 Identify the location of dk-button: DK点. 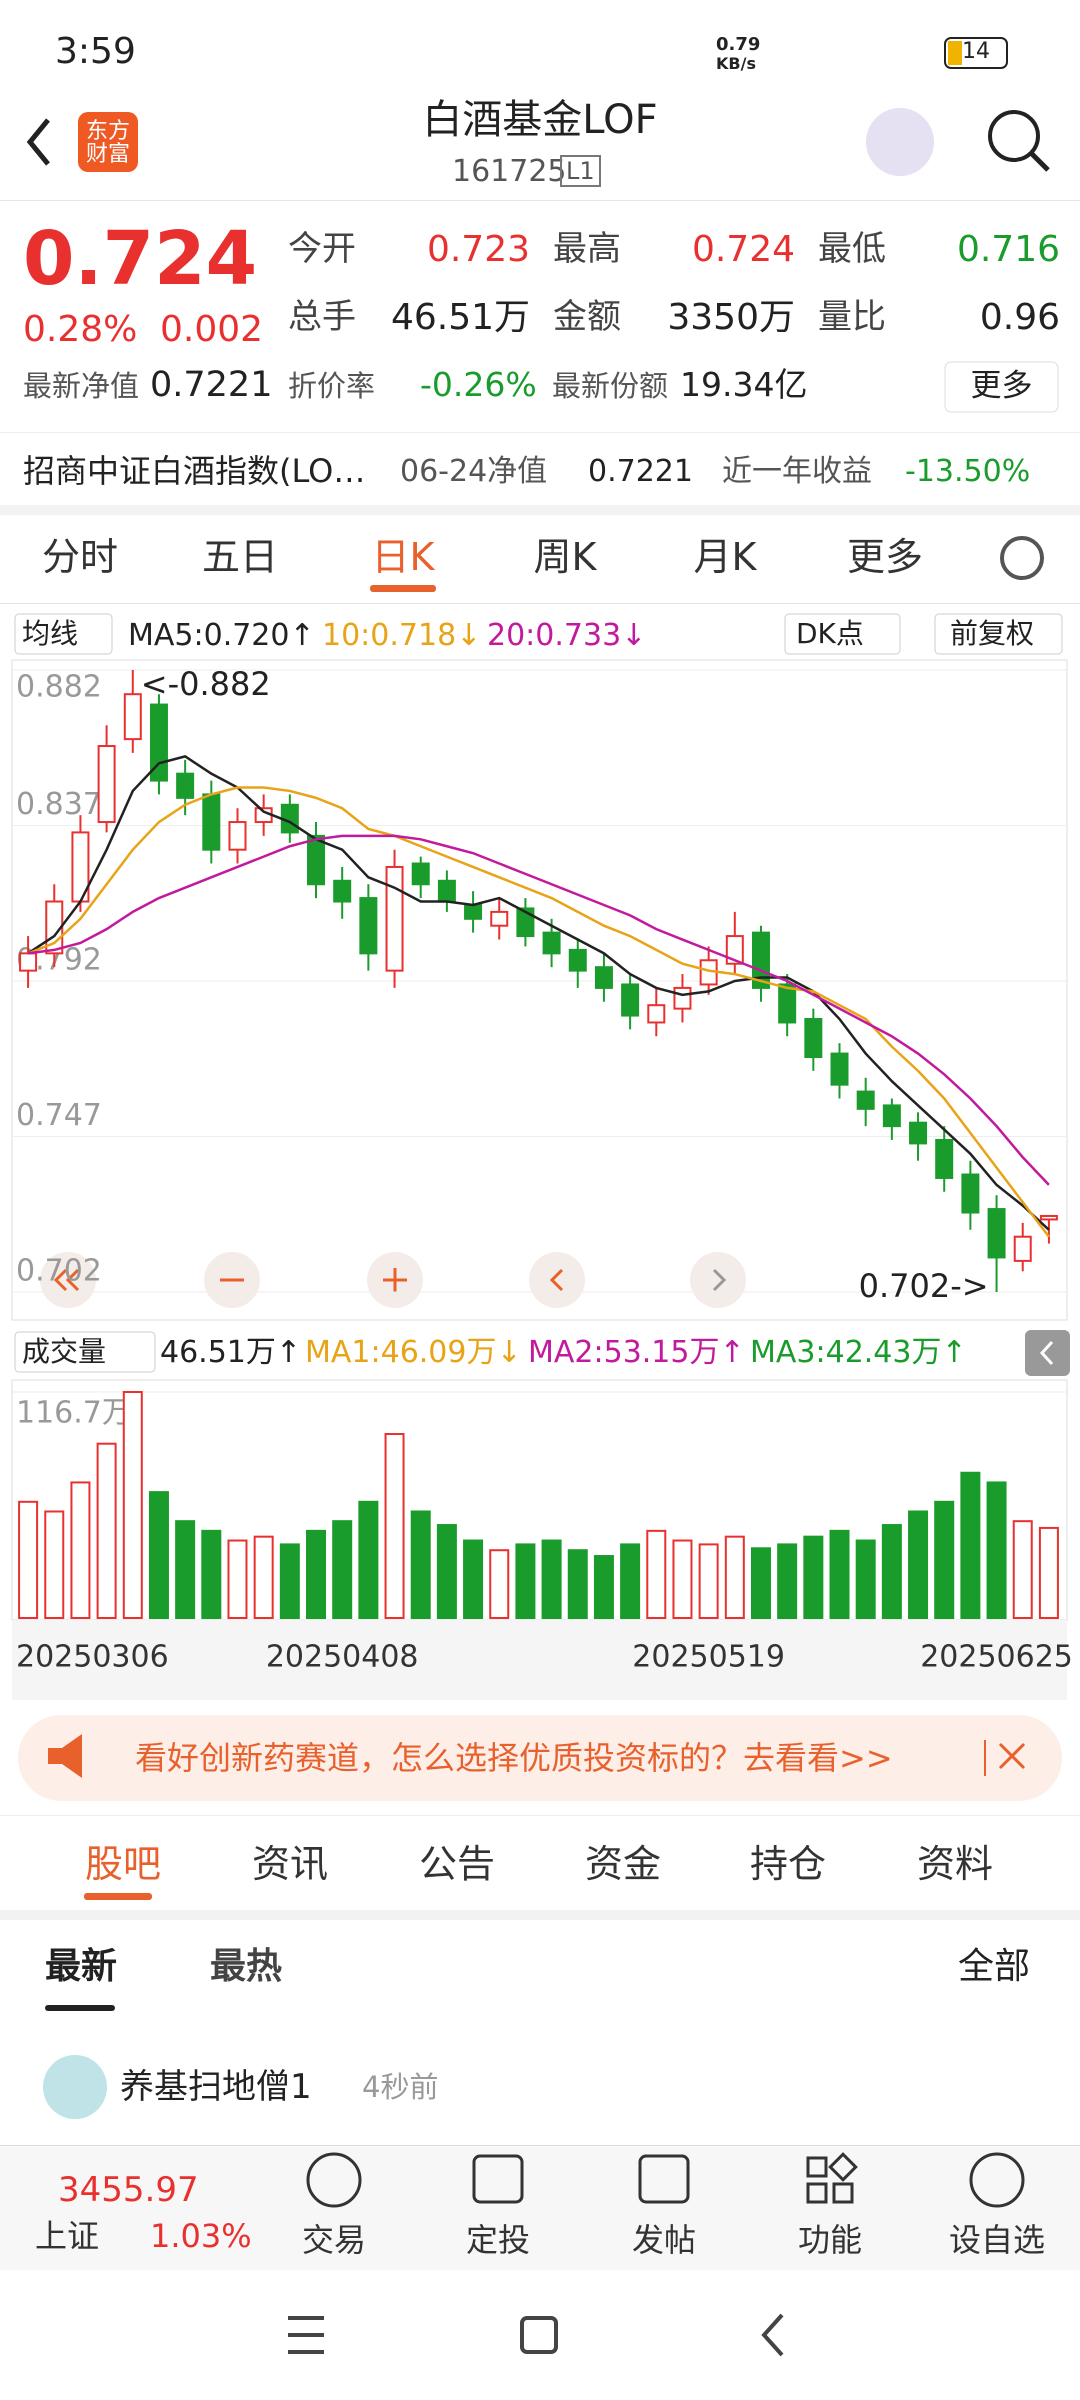
(830, 633).